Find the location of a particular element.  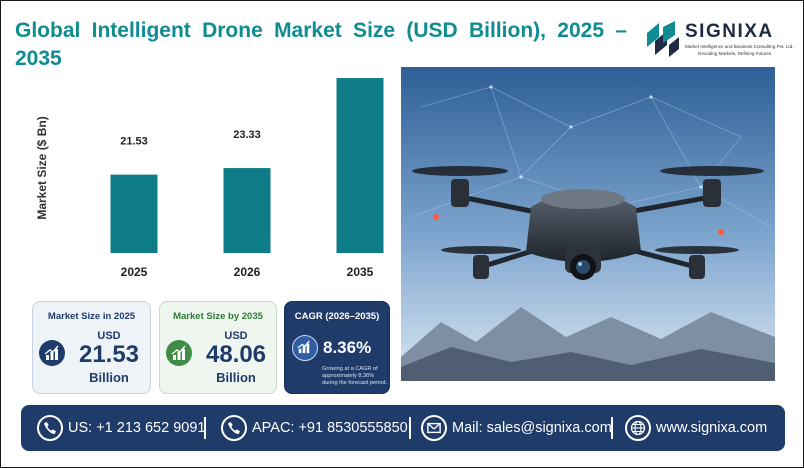

footer-apac-phone: APAC: +91 8530555850 is located at coordinates (314, 428).